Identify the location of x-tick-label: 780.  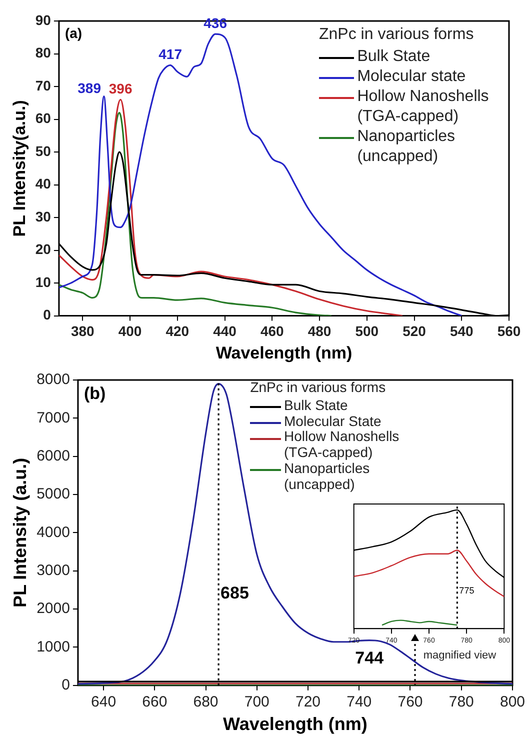
(461, 702).